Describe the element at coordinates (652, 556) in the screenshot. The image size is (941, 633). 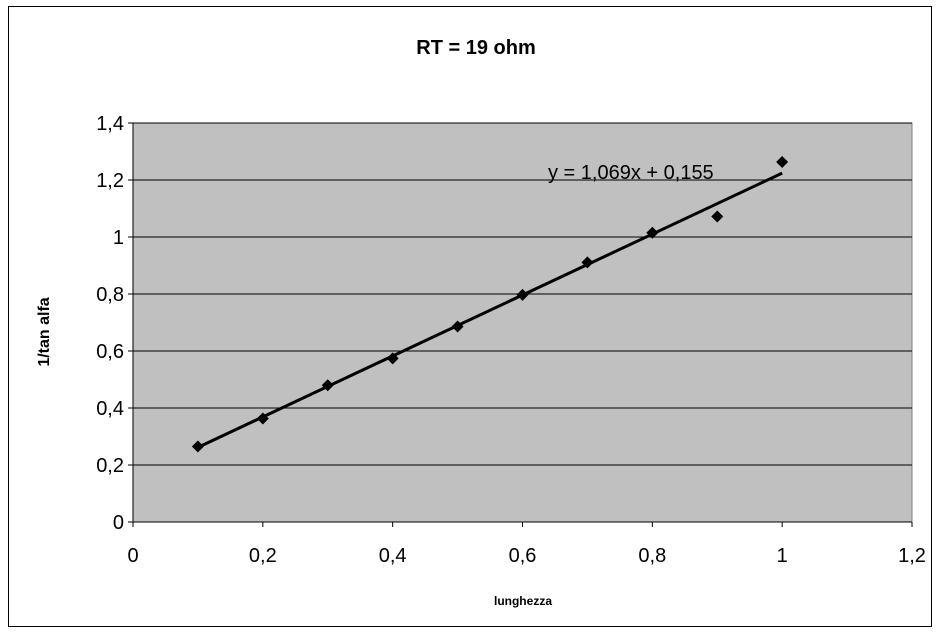
I see `x-tick-label: 0,8` at that location.